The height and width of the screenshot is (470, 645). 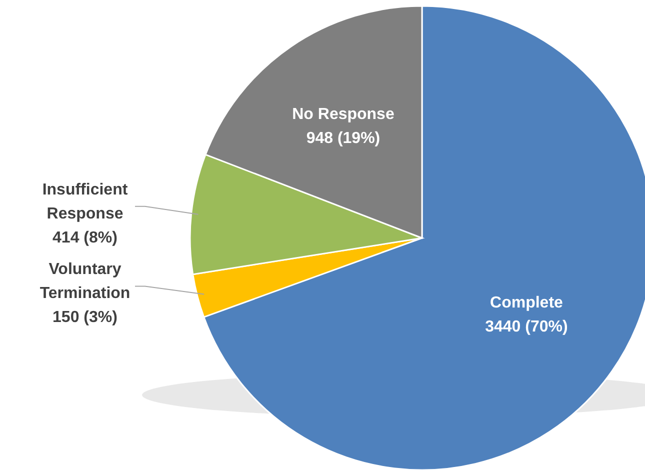 What do you see at coordinates (343, 139) in the screenshot?
I see `data-label: 948 (19%)` at bounding box center [343, 139].